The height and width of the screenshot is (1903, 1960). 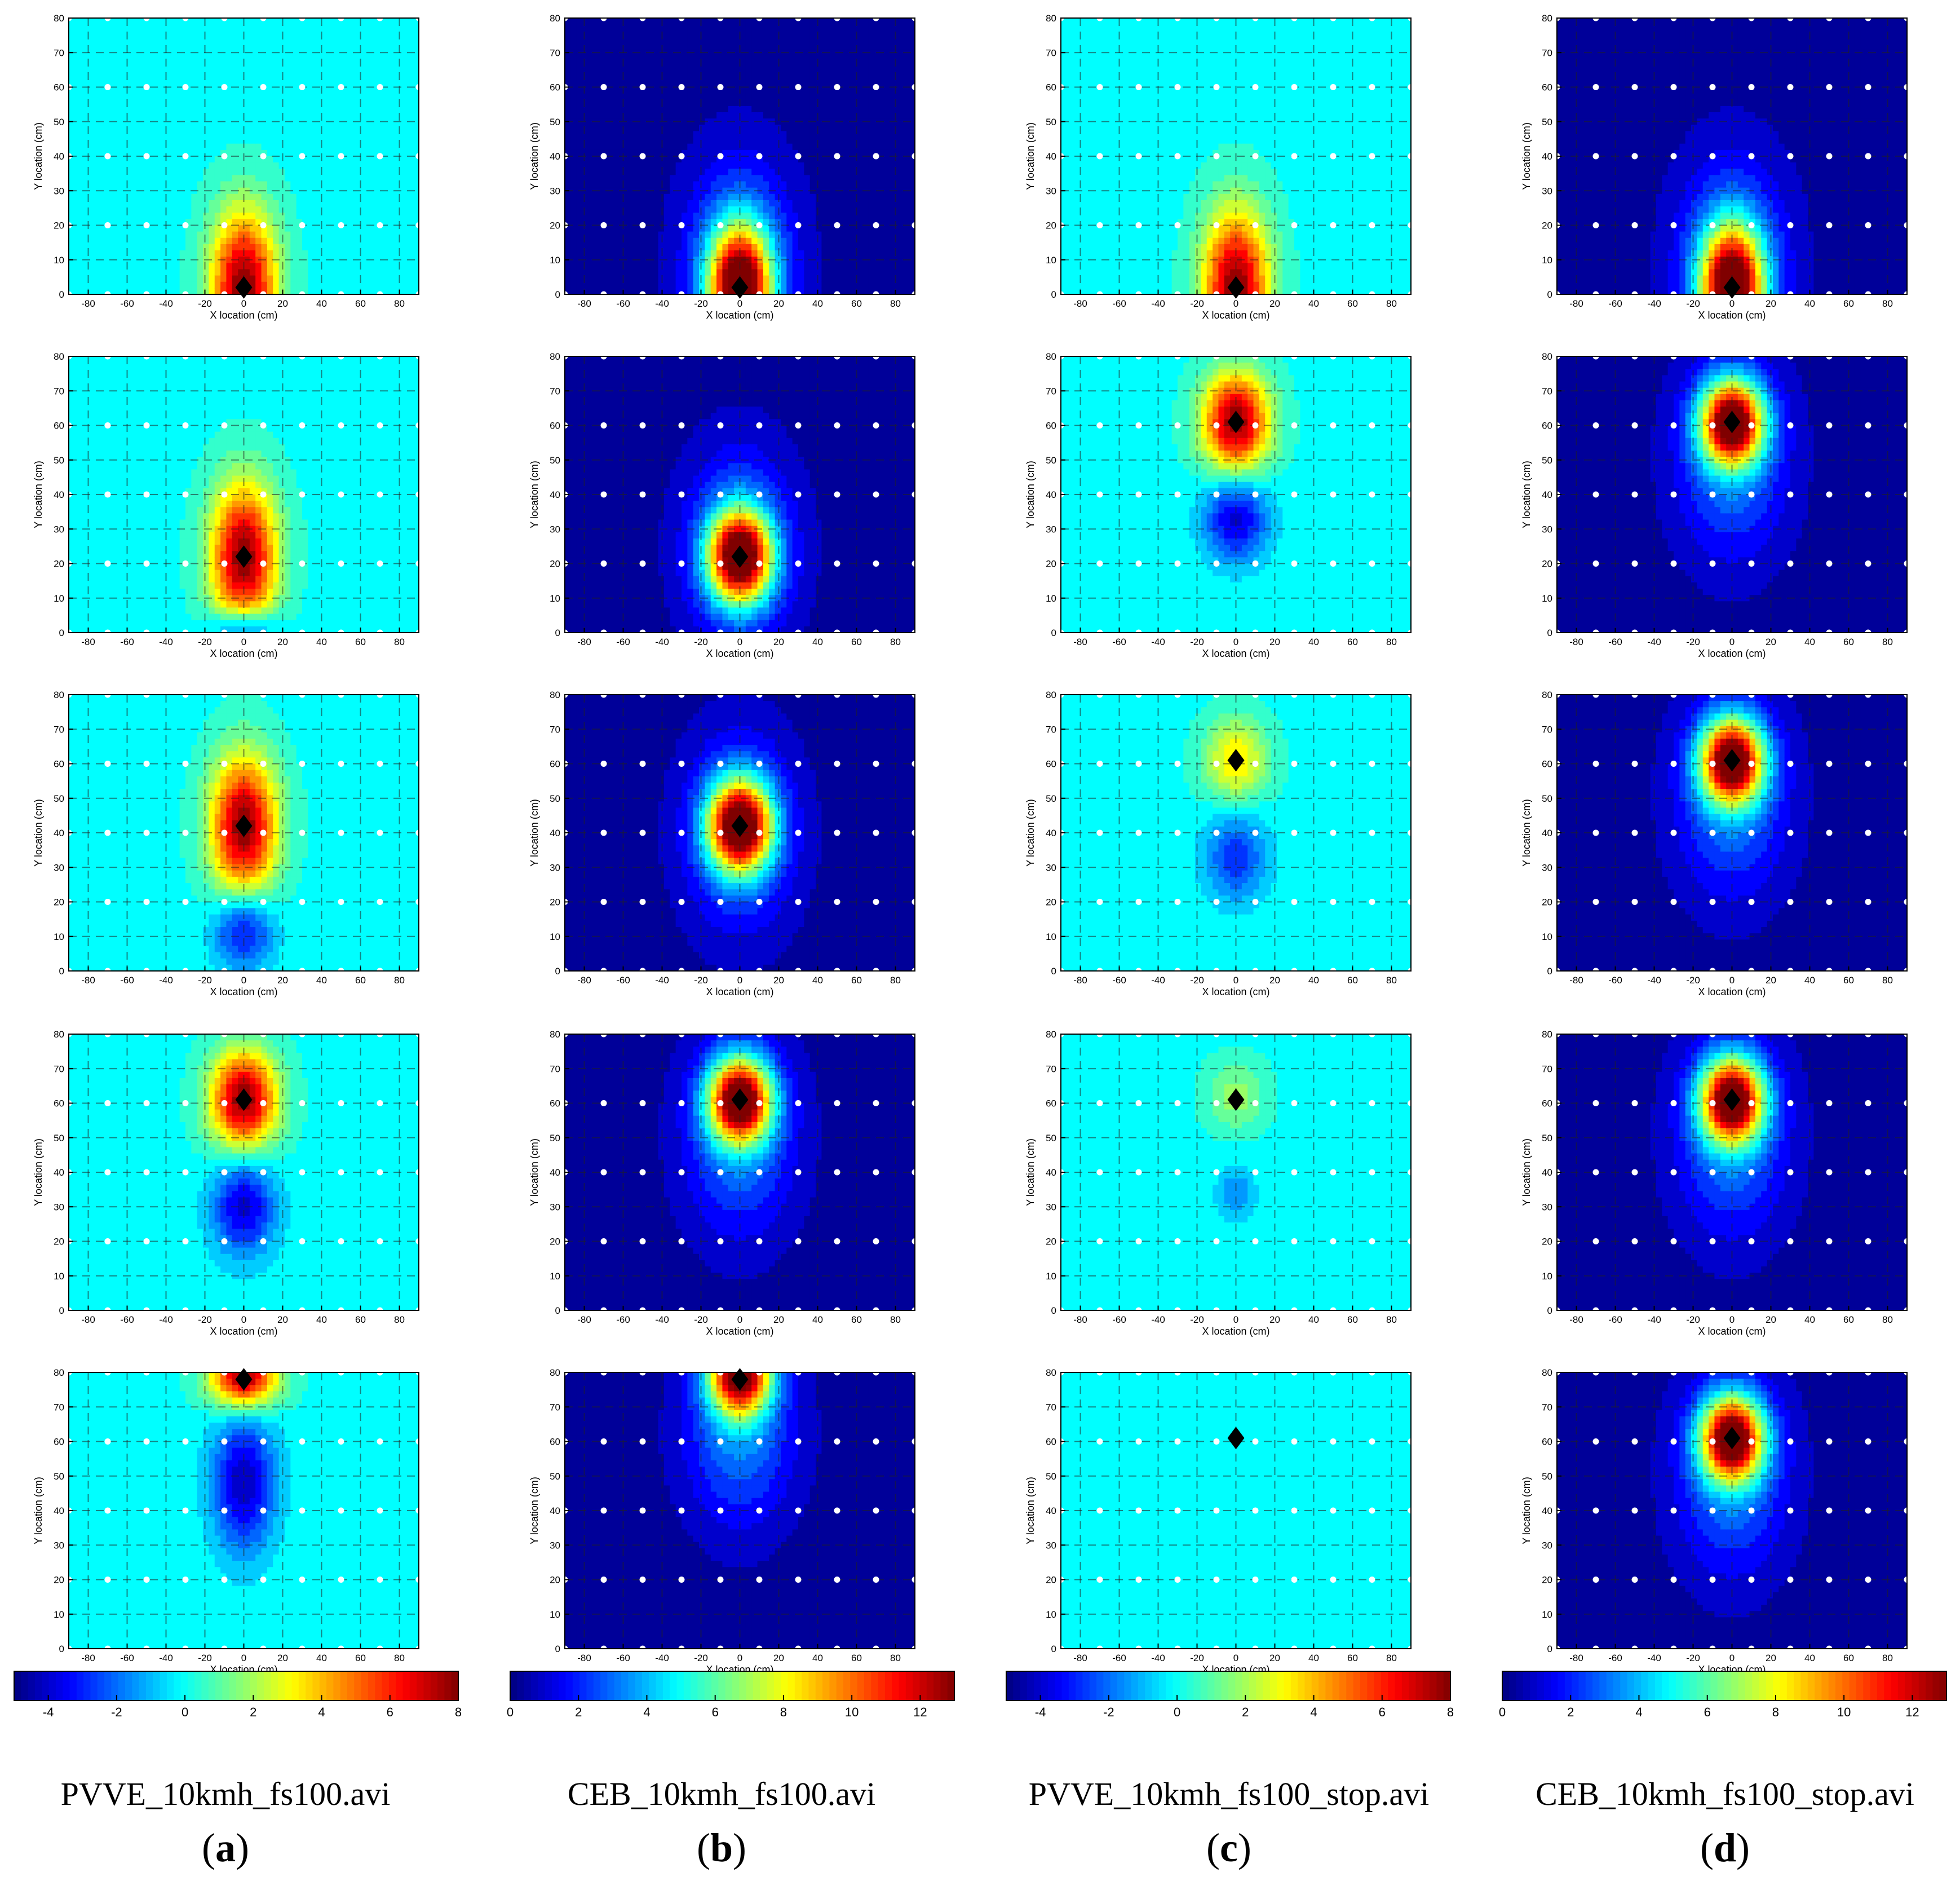 I want to click on y-tick-label: 80, so click(x=1051, y=695).